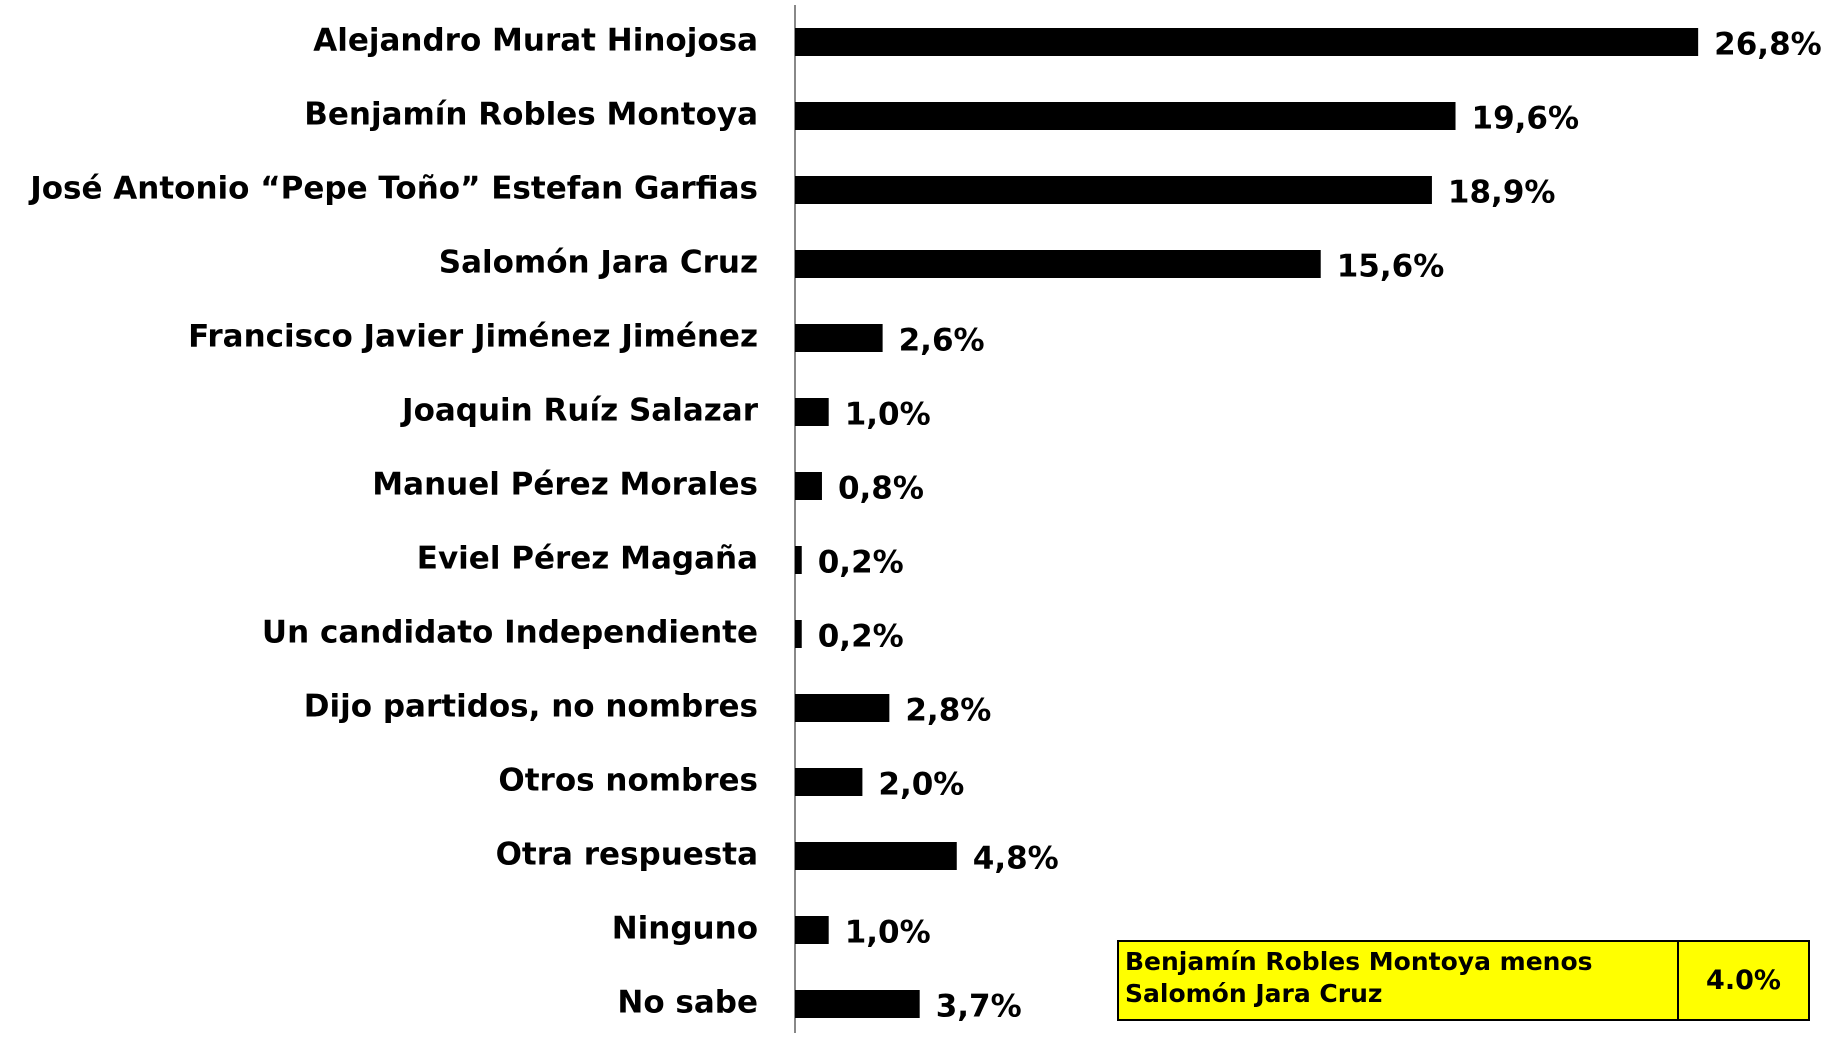 Image resolution: width=1825 pixels, height=1037 pixels. What do you see at coordinates (881, 489) in the screenshot?
I see `data-label: 0,8%` at bounding box center [881, 489].